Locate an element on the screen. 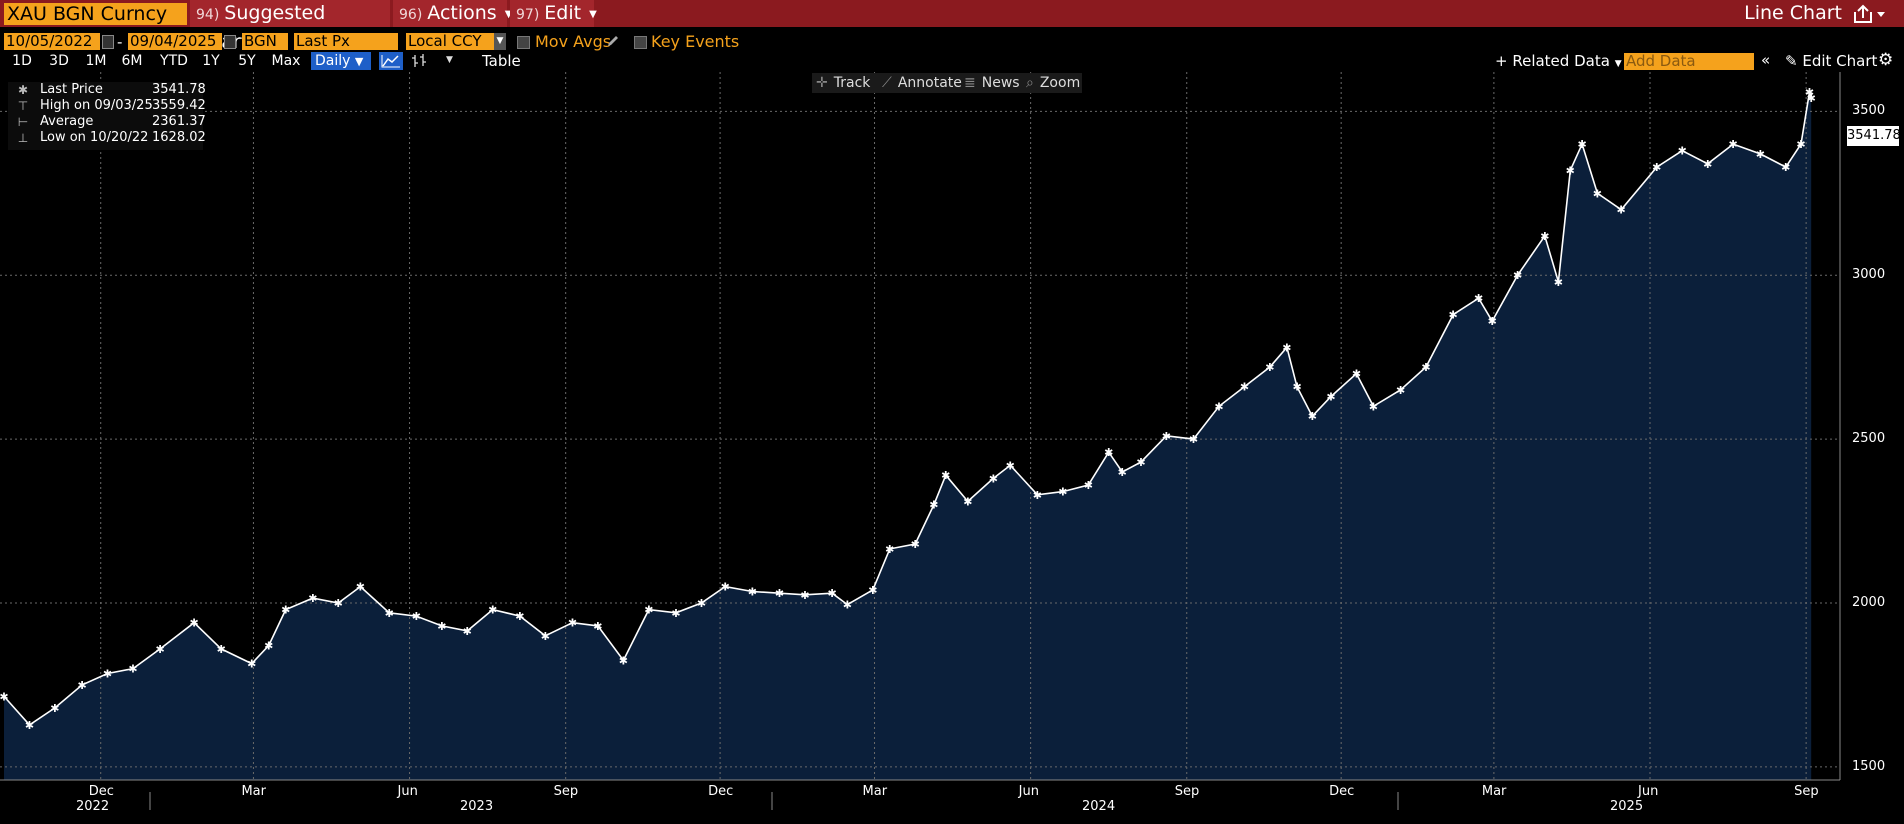 The height and width of the screenshot is (824, 1904). menu-number: 94) is located at coordinates (208, 15).